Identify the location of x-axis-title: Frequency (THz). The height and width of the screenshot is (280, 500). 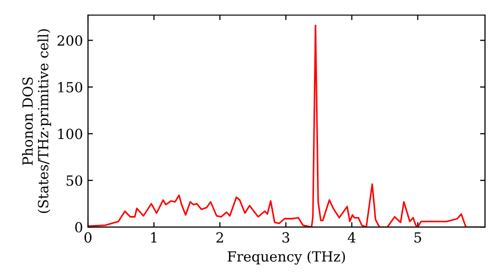
(286, 257).